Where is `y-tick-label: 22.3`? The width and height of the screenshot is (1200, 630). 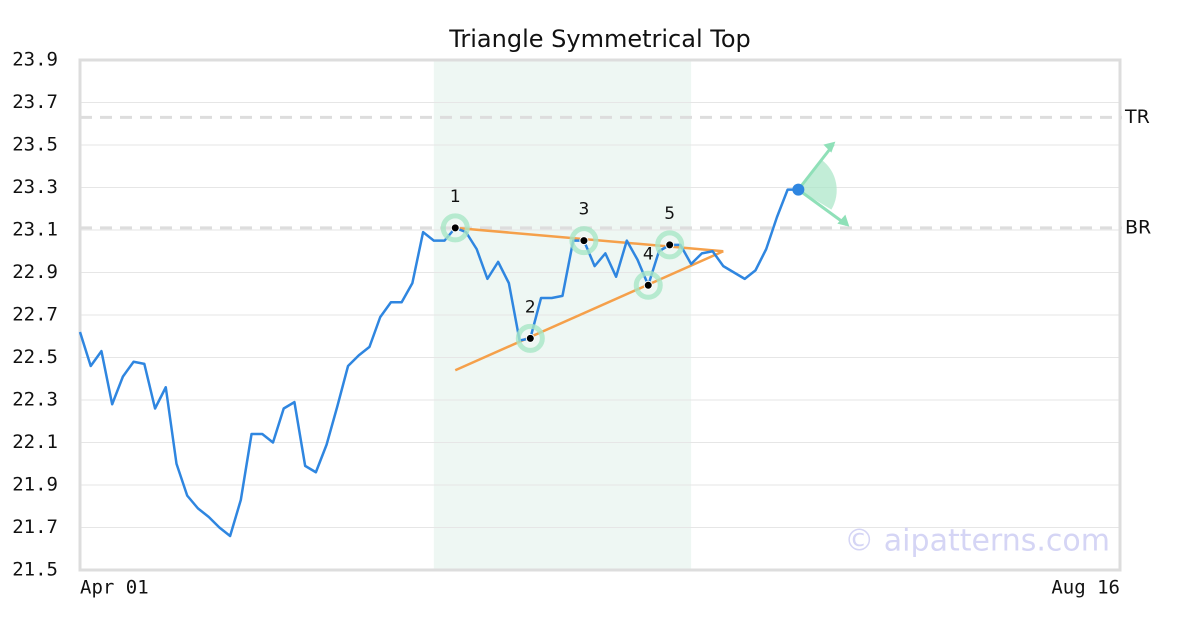 y-tick-label: 22.3 is located at coordinates (35, 400).